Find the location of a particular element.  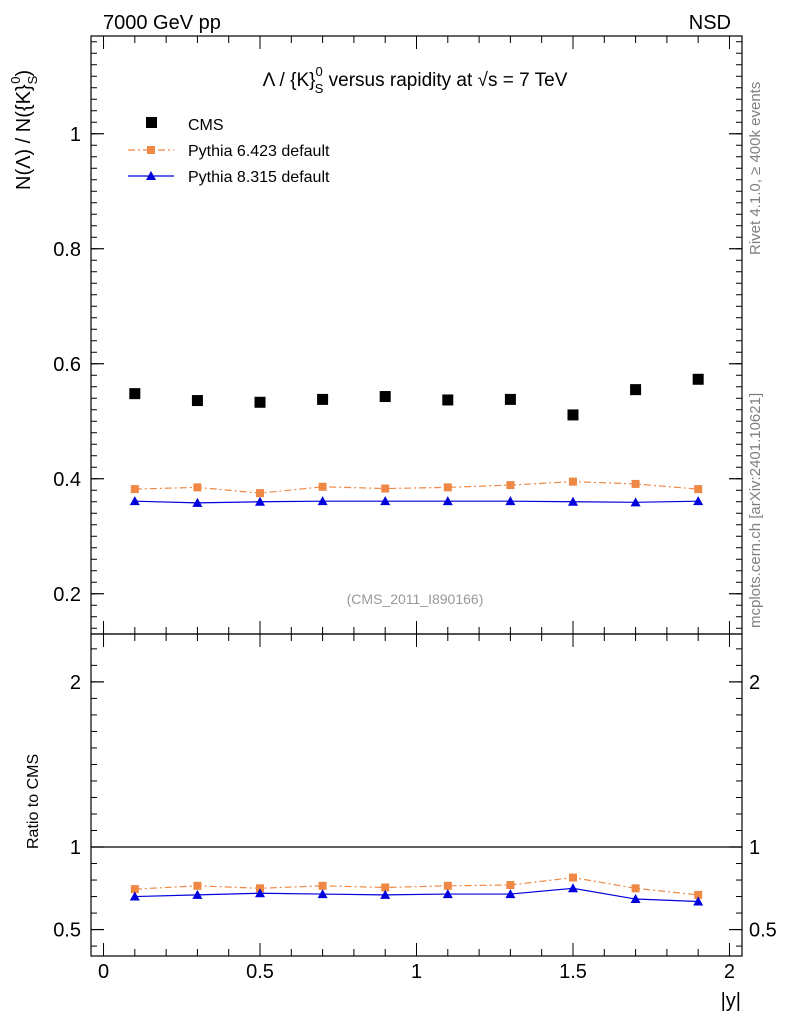

ratio-y-tick-label-right: 2 is located at coordinates (754, 683).